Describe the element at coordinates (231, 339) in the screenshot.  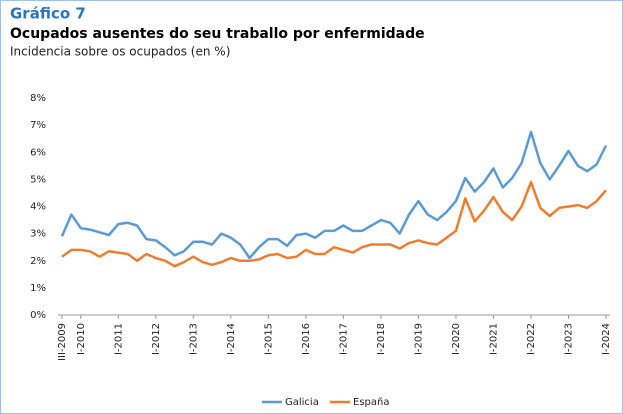
I see `x-tick-label: I-2014` at that location.